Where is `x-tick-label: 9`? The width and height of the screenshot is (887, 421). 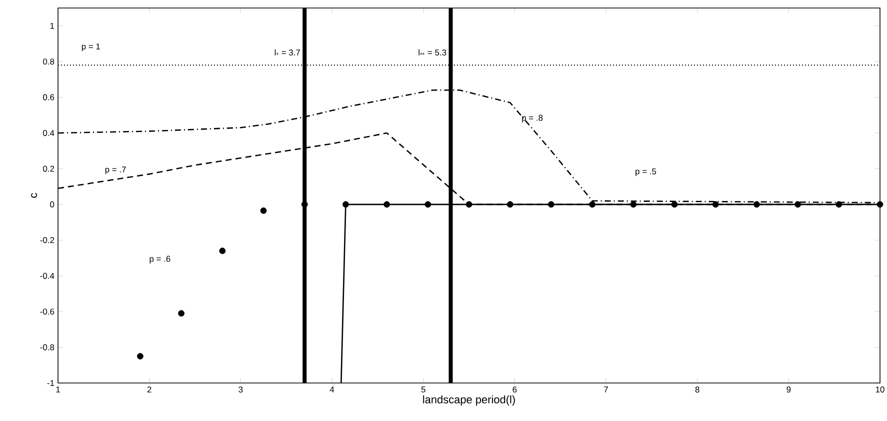 x-tick-label: 9 is located at coordinates (788, 389).